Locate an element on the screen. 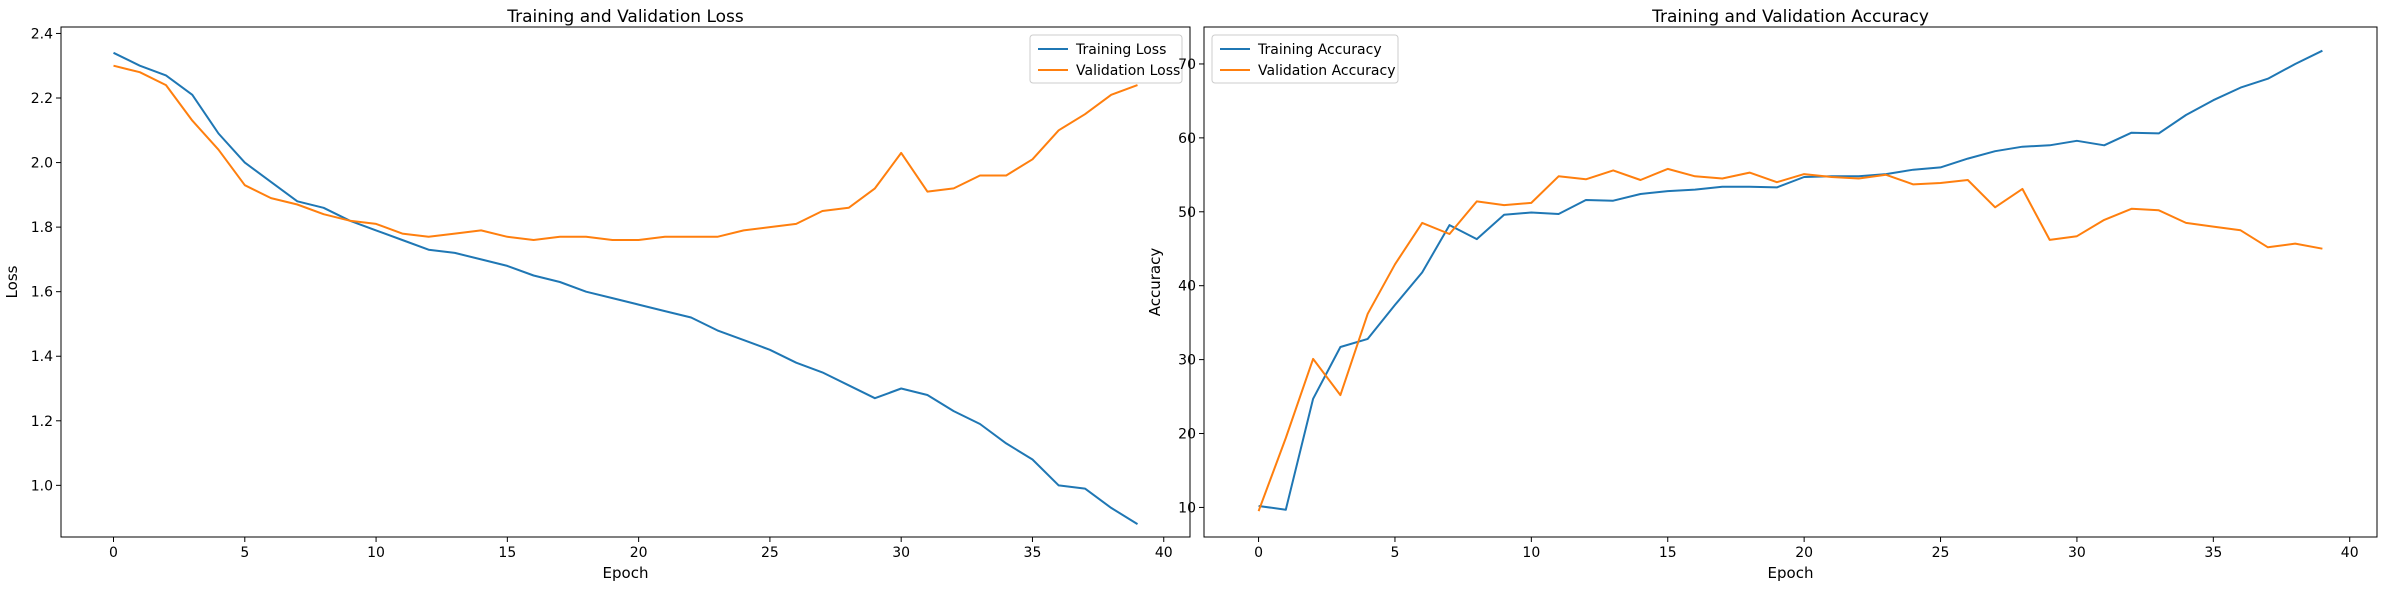 The image size is (2390, 590). accuracy-y-tick-label: 20 is located at coordinates (1187, 435).